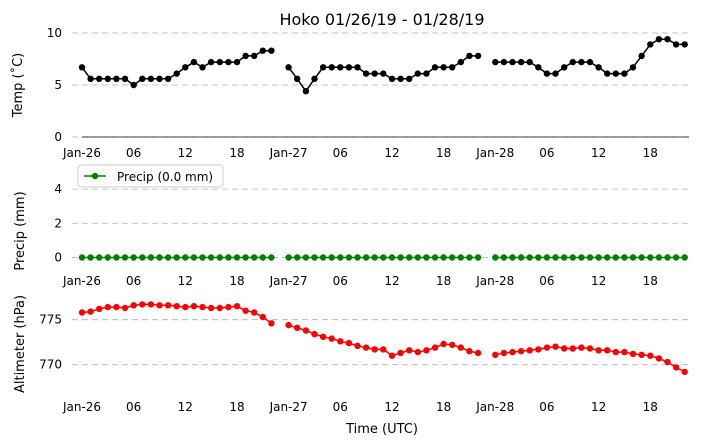  Describe the element at coordinates (81, 153) in the screenshot. I see `x-tick-label: Jan-26` at that location.